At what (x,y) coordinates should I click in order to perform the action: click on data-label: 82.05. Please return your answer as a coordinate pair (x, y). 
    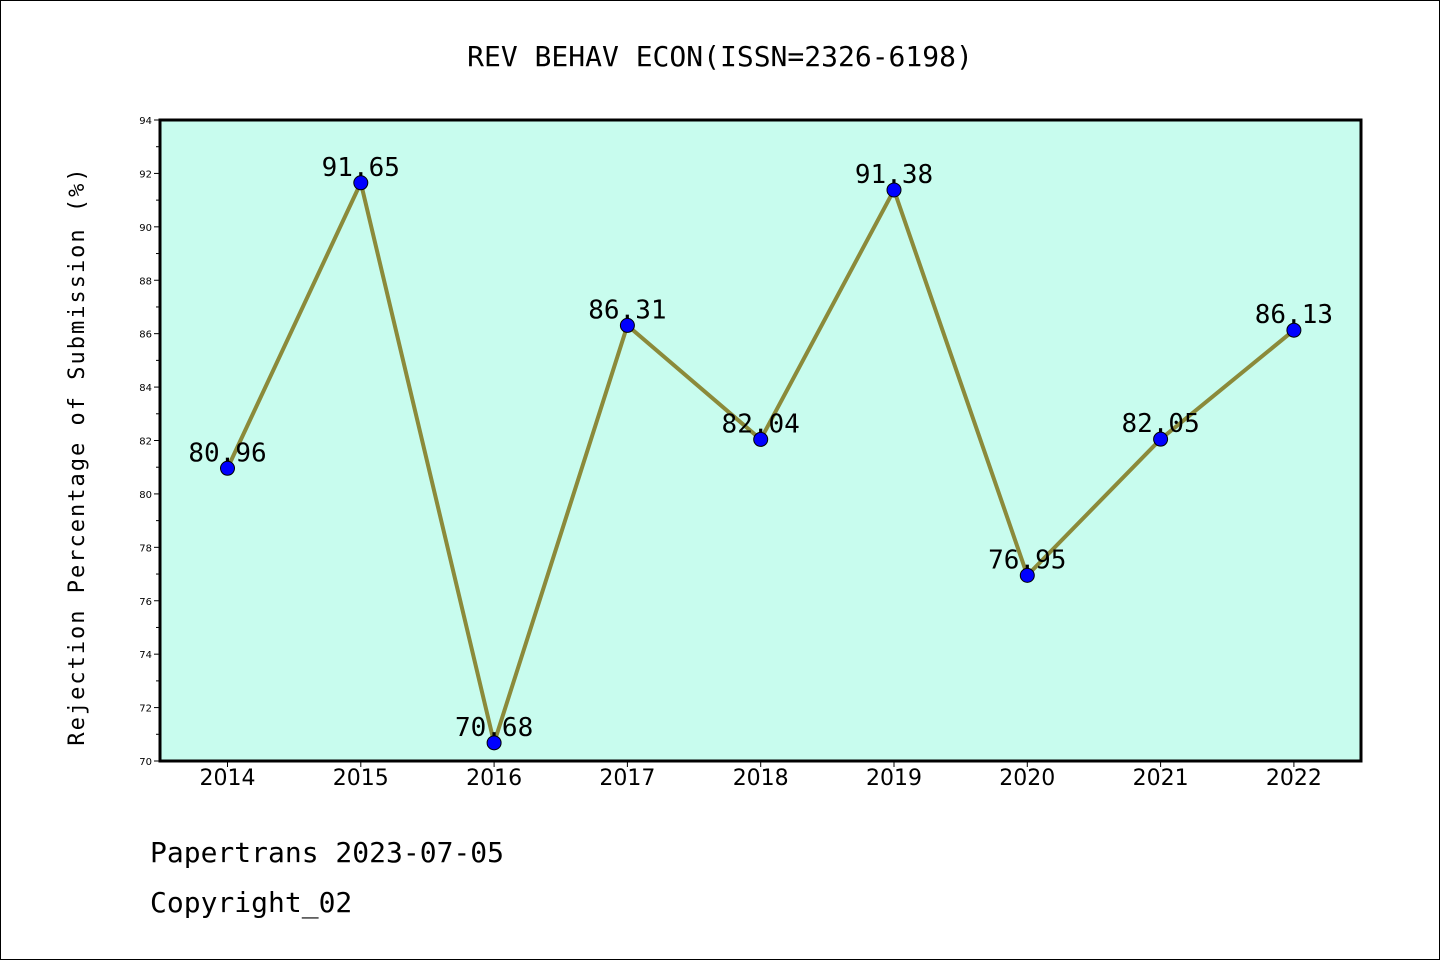
    Looking at the image, I should click on (1160, 424).